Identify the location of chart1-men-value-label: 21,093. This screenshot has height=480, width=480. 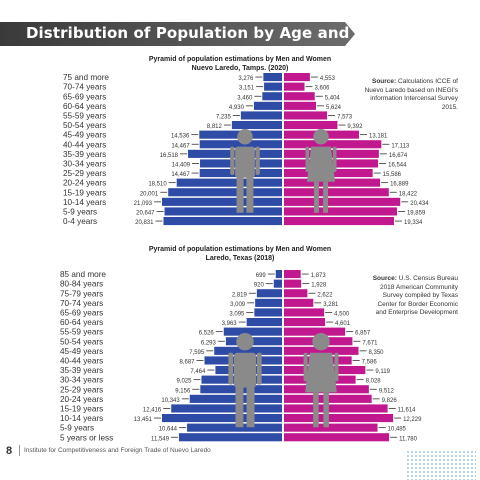
(143, 204).